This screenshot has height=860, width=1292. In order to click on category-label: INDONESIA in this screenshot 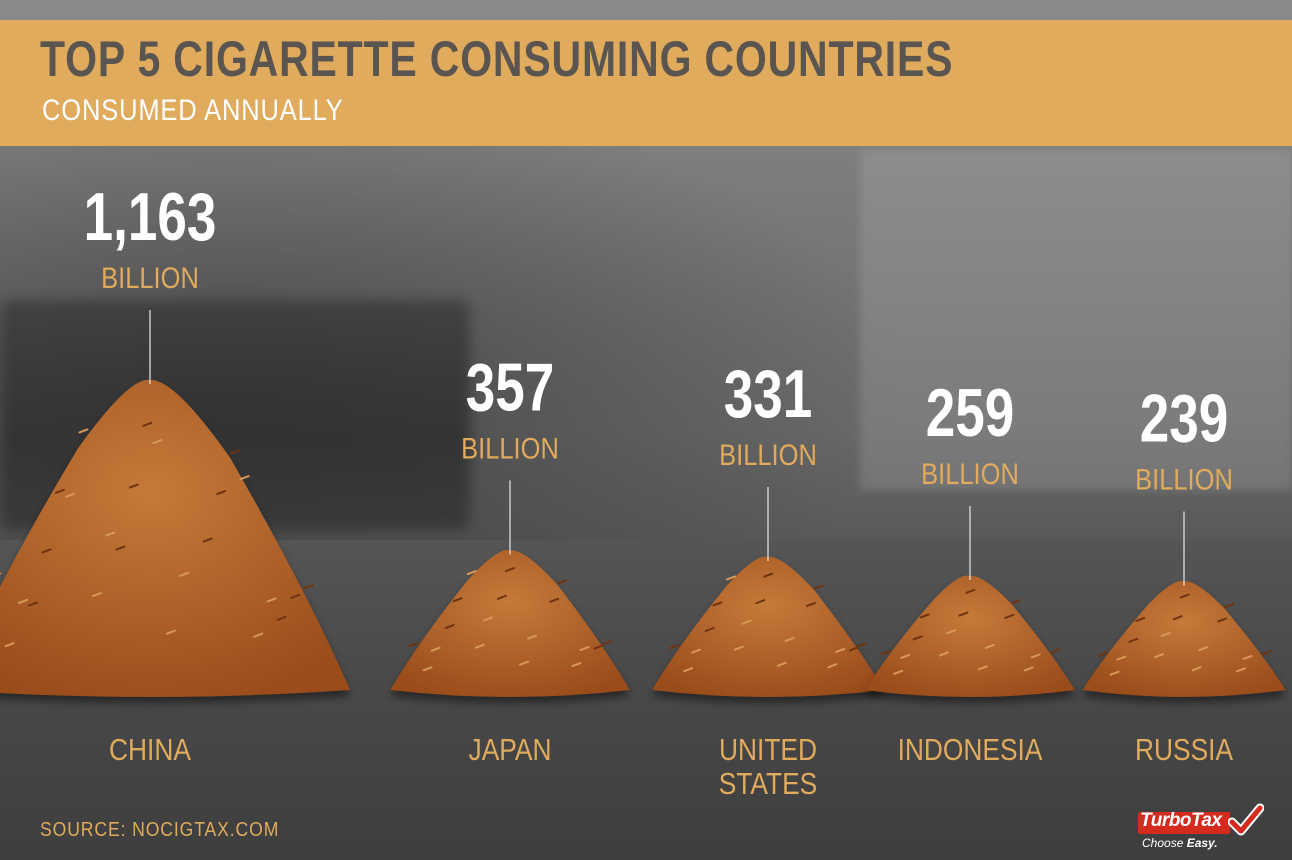, I will do `click(971, 750)`.